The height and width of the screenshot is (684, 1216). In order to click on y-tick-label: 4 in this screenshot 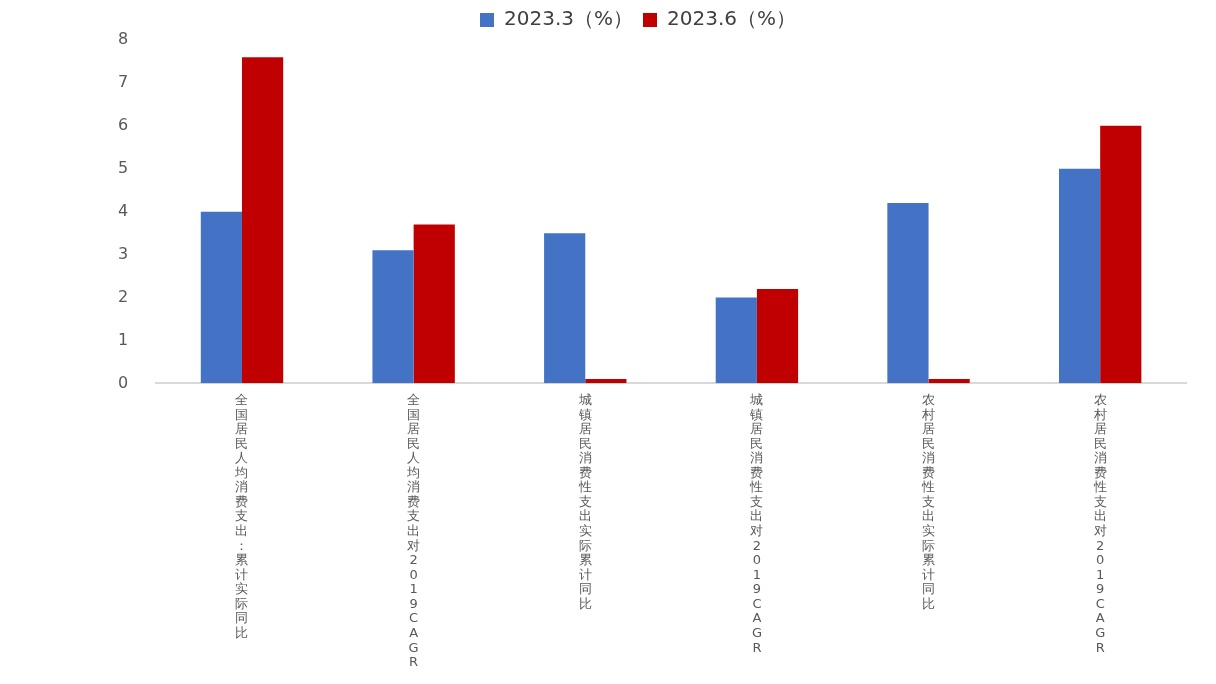, I will do `click(123, 210)`.